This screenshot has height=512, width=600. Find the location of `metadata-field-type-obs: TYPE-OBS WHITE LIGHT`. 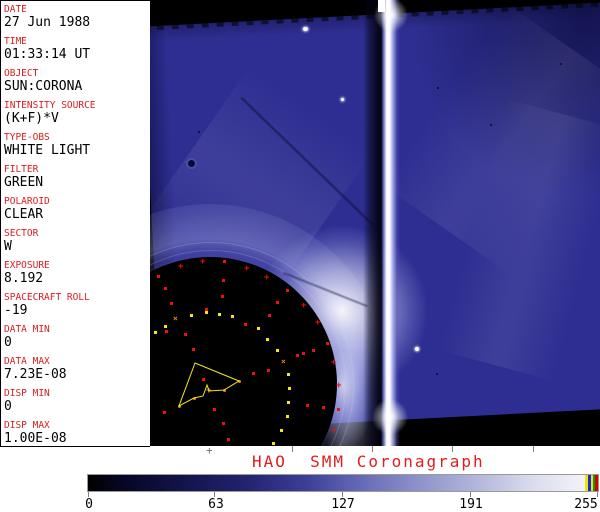

metadata-field-type-obs: TYPE-OBS WHITE LIGHT is located at coordinates (77, 145).